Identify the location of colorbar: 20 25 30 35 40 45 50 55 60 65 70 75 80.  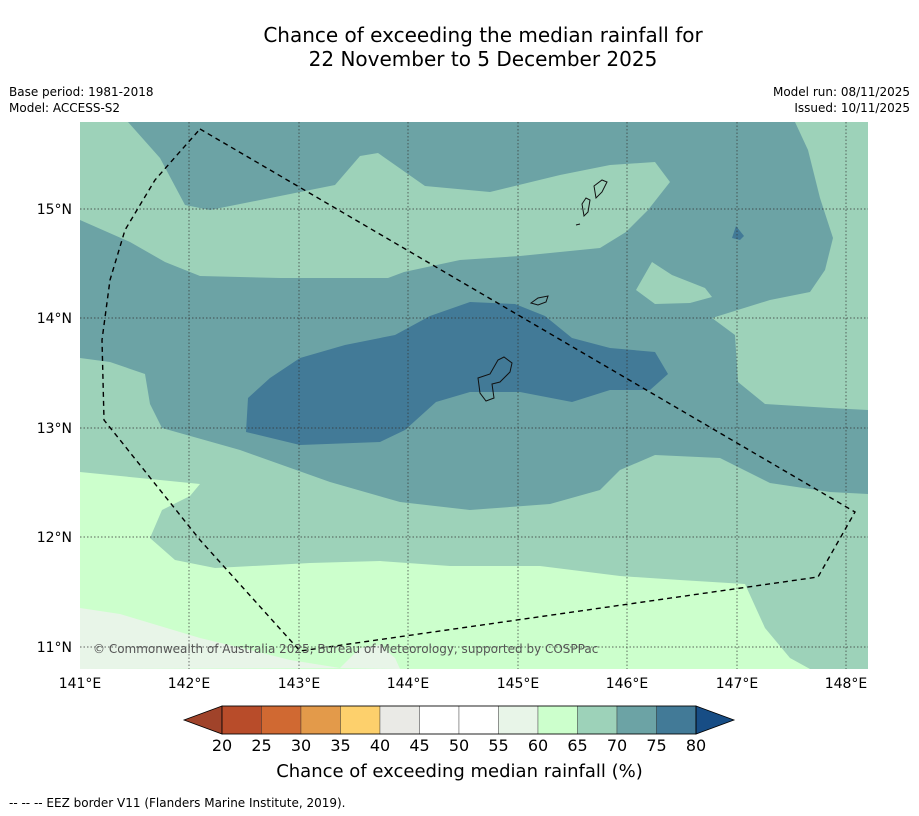
(459, 730).